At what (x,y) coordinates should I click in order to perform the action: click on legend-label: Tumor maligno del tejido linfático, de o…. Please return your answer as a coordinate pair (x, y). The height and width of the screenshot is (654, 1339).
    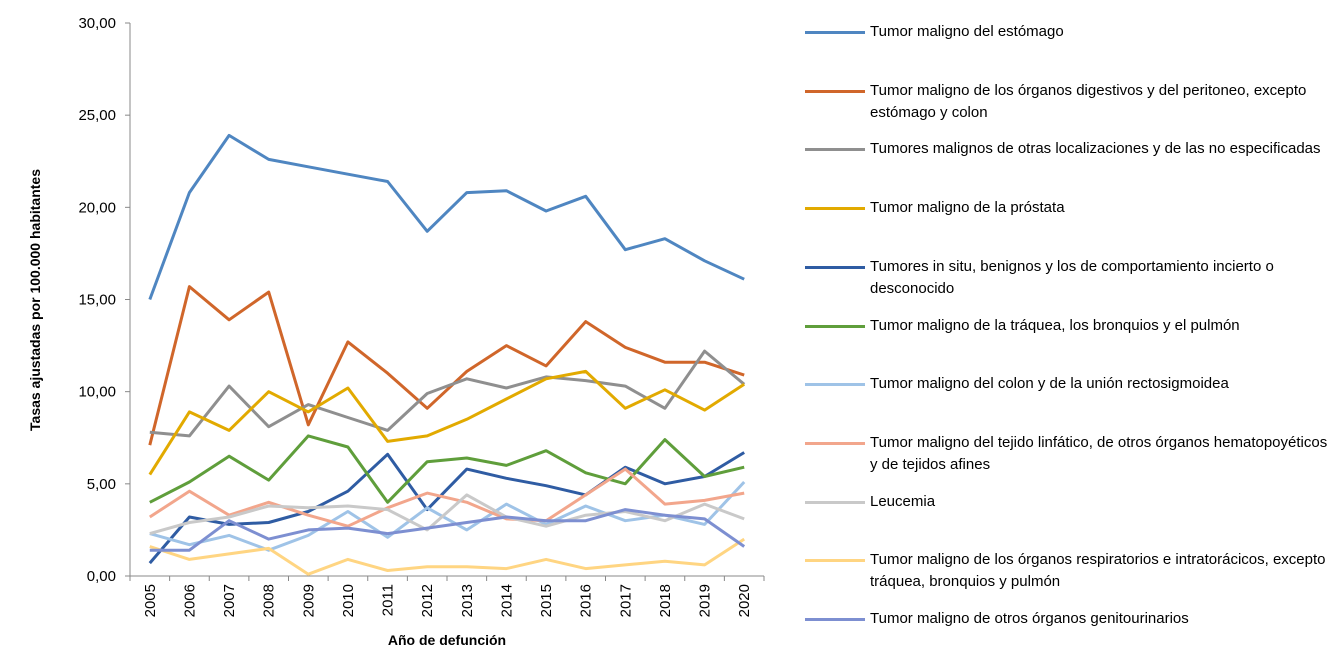
    Looking at the image, I should click on (1099, 453).